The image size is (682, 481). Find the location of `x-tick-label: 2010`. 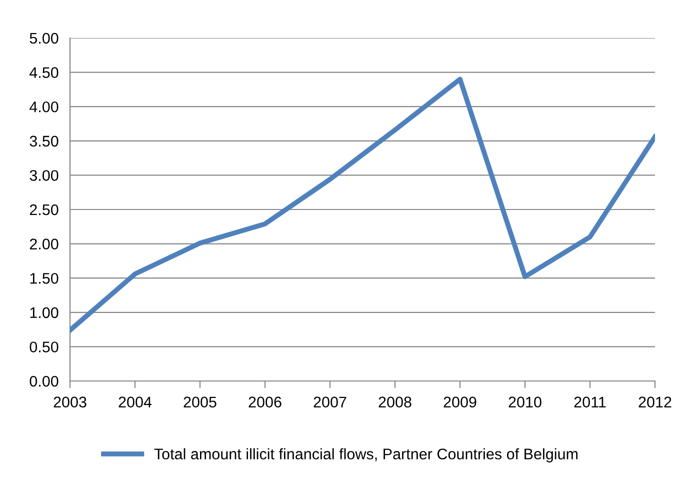

x-tick-label: 2010 is located at coordinates (525, 402).